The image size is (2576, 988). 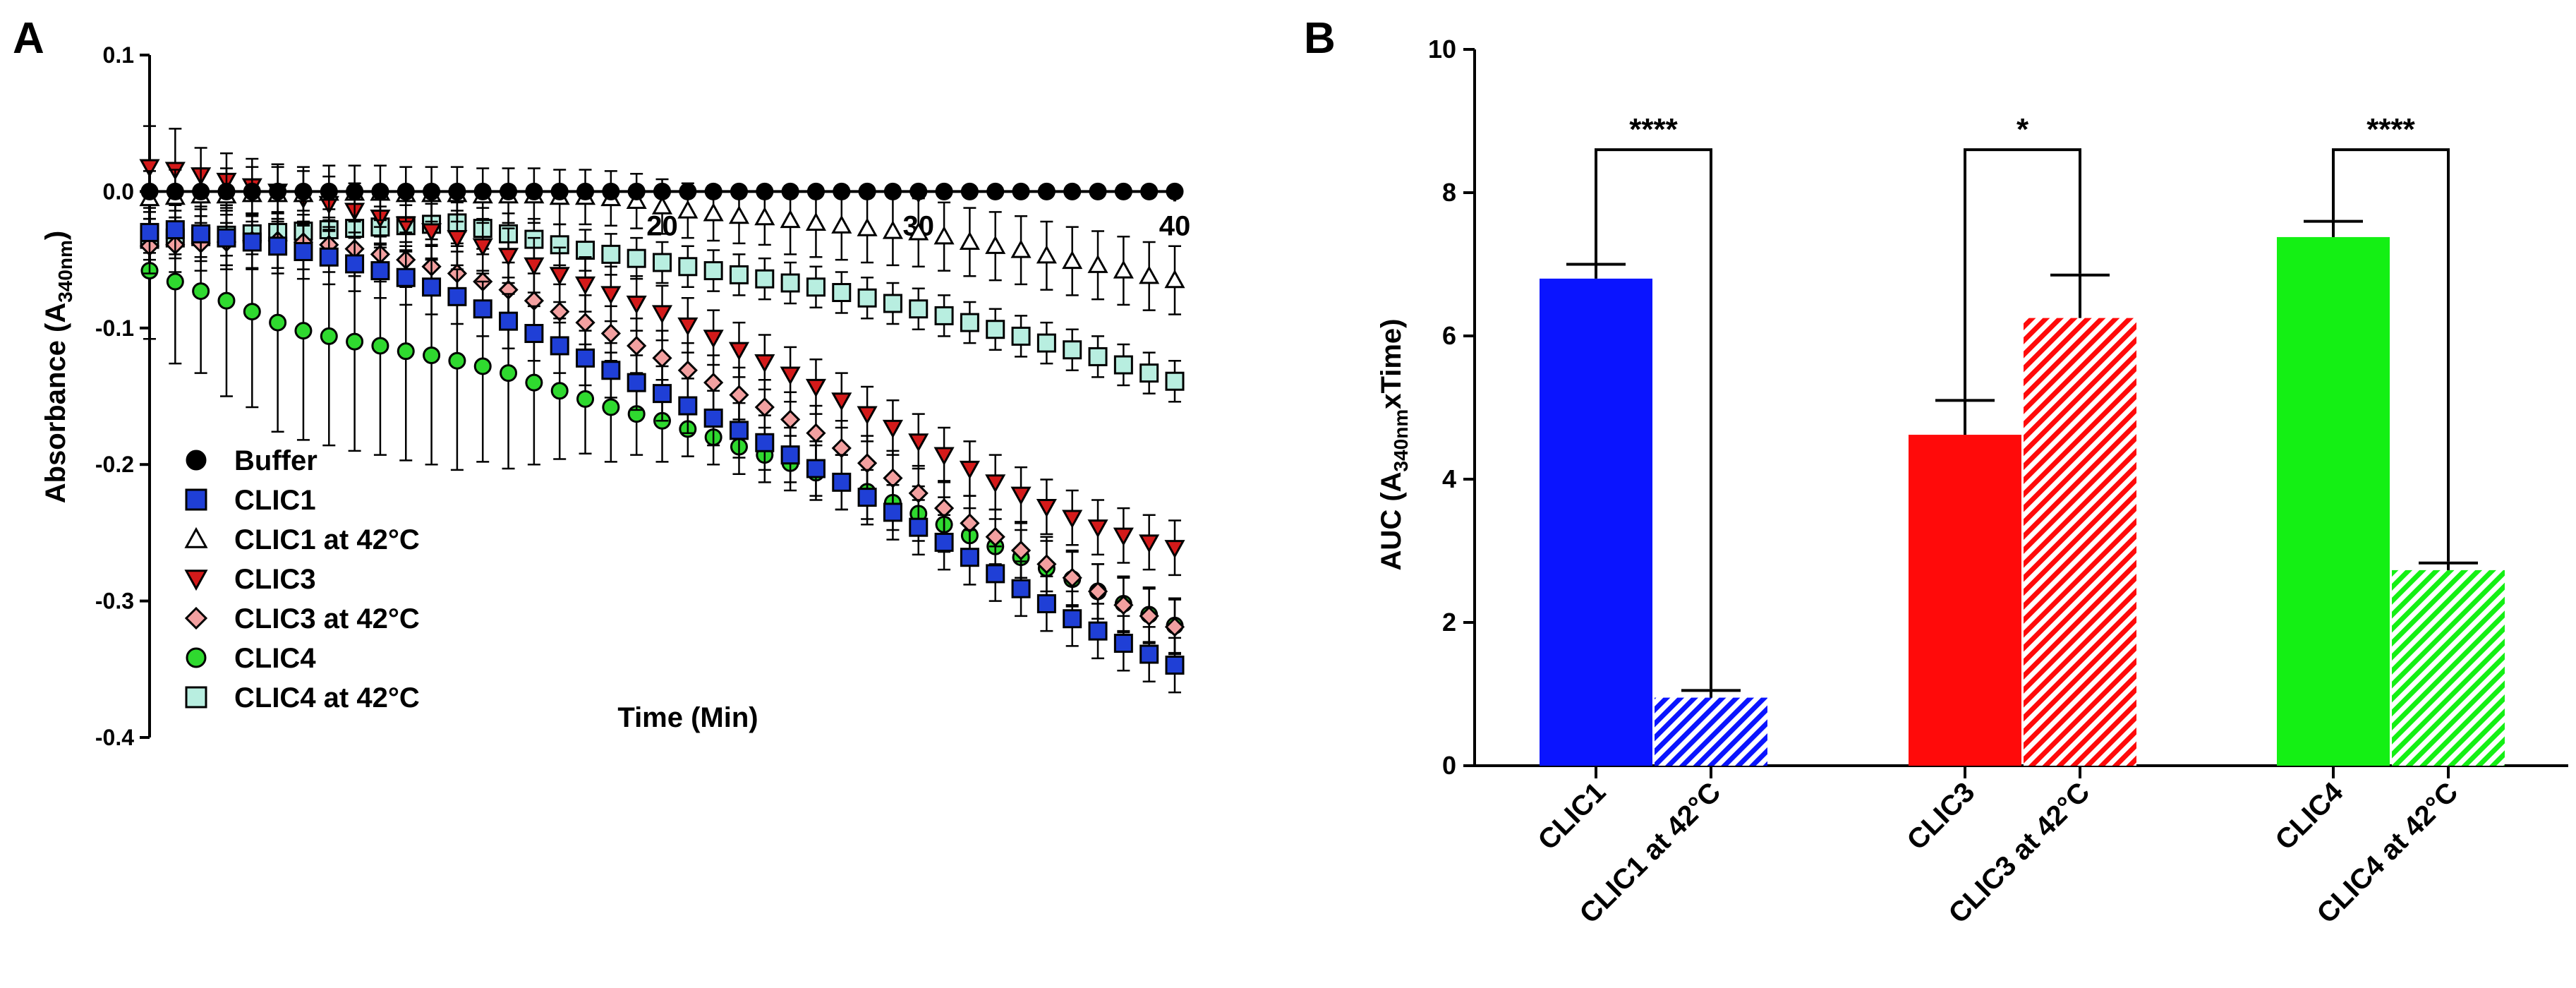 What do you see at coordinates (1449, 622) in the screenshot?
I see `chart-b-y-tick-label: 2` at bounding box center [1449, 622].